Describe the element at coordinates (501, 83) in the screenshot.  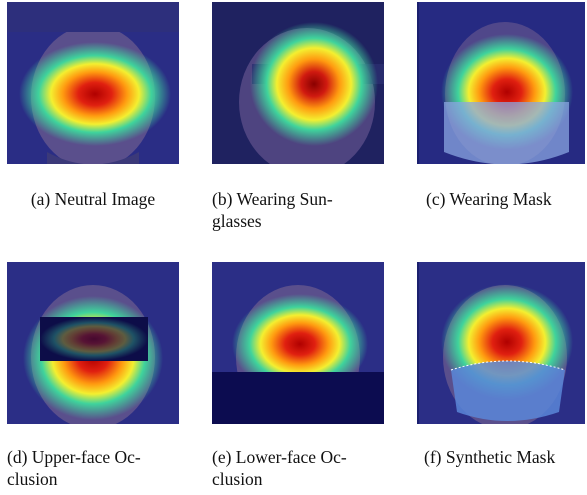
I see `heatmap-image-mask` at that location.